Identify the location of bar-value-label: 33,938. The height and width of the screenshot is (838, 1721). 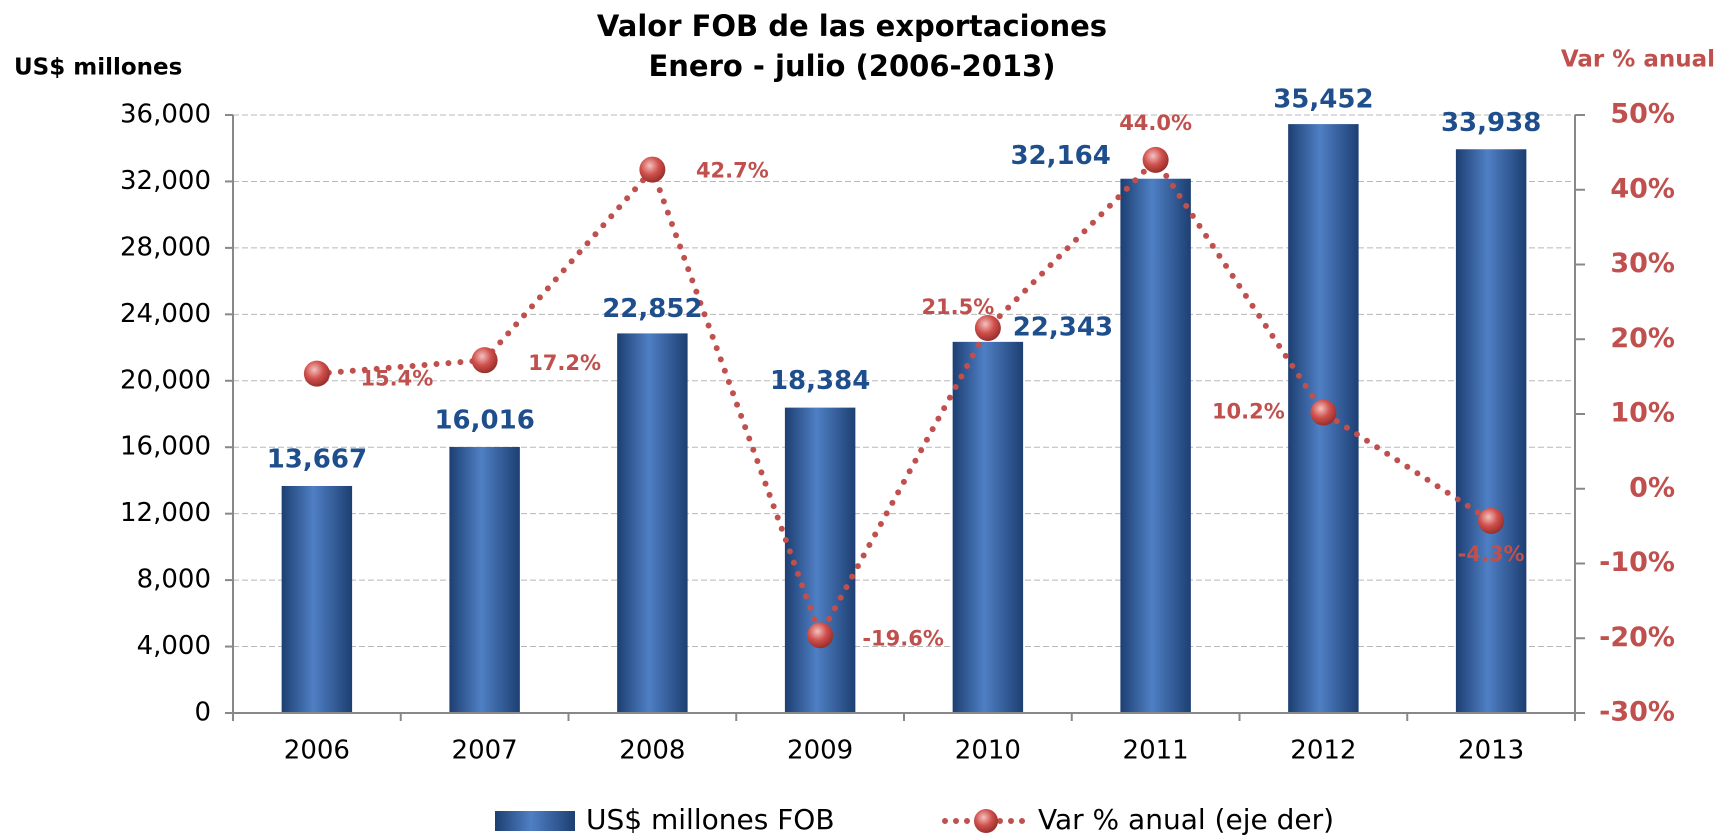
(1491, 123).